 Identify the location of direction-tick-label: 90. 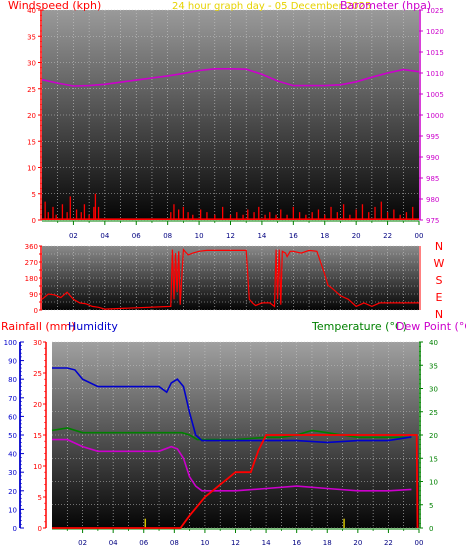
(33, 295).